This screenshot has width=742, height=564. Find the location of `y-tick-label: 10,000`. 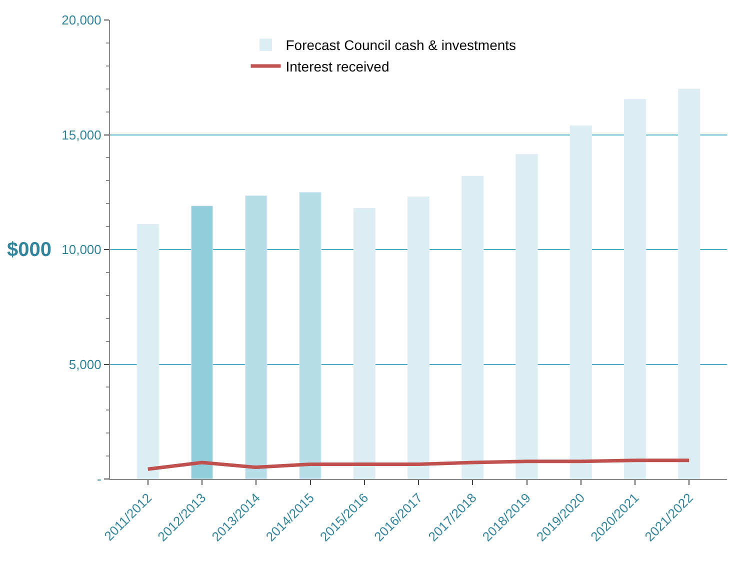

y-tick-label: 10,000 is located at coordinates (82, 250).